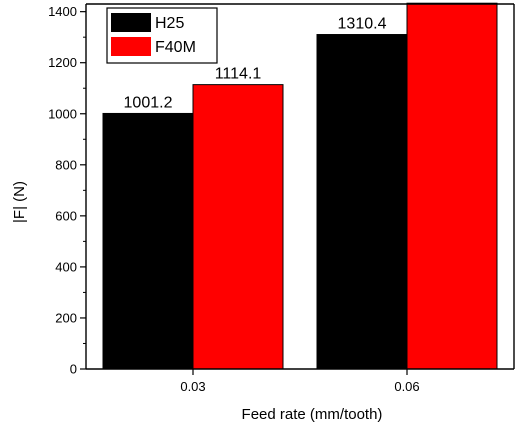  I want to click on y-tick-label-0: 0, so click(73, 369).